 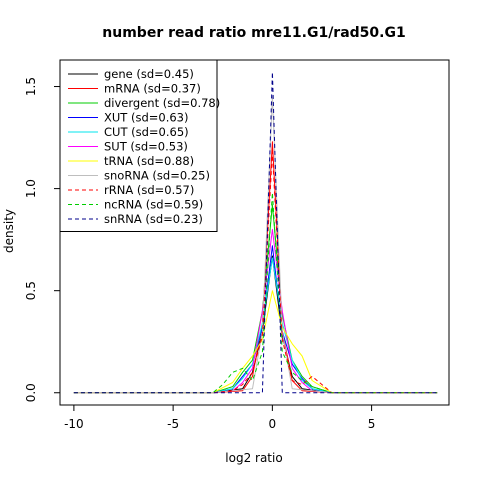 I want to click on y-tick-label: 1.5, so click(x=31, y=86).